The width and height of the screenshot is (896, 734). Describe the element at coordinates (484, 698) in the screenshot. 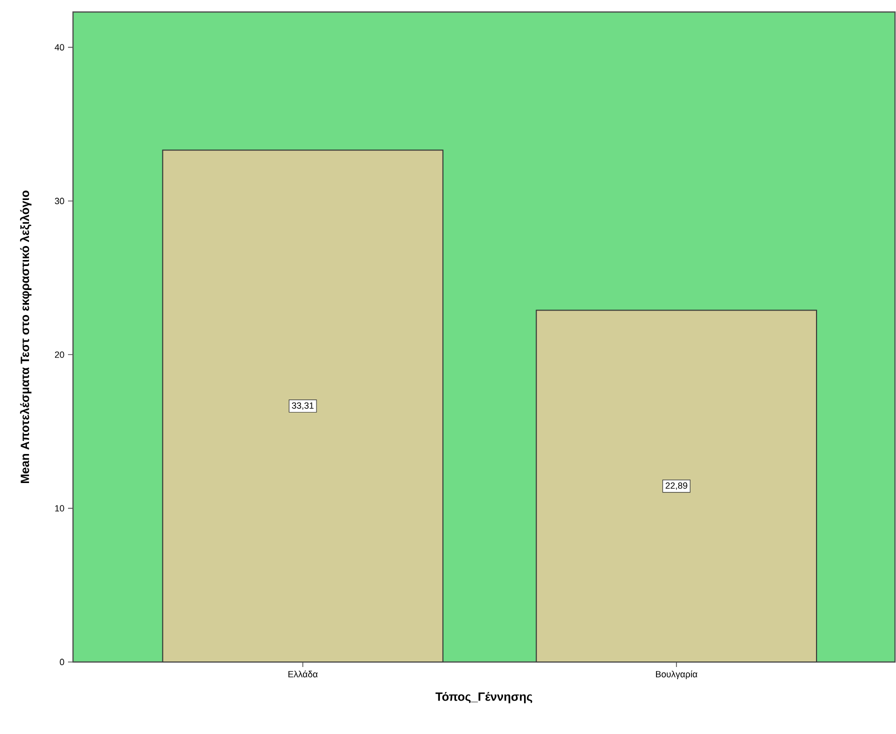

I see `x-axis-title: Τόπος_Γέννησης` at that location.